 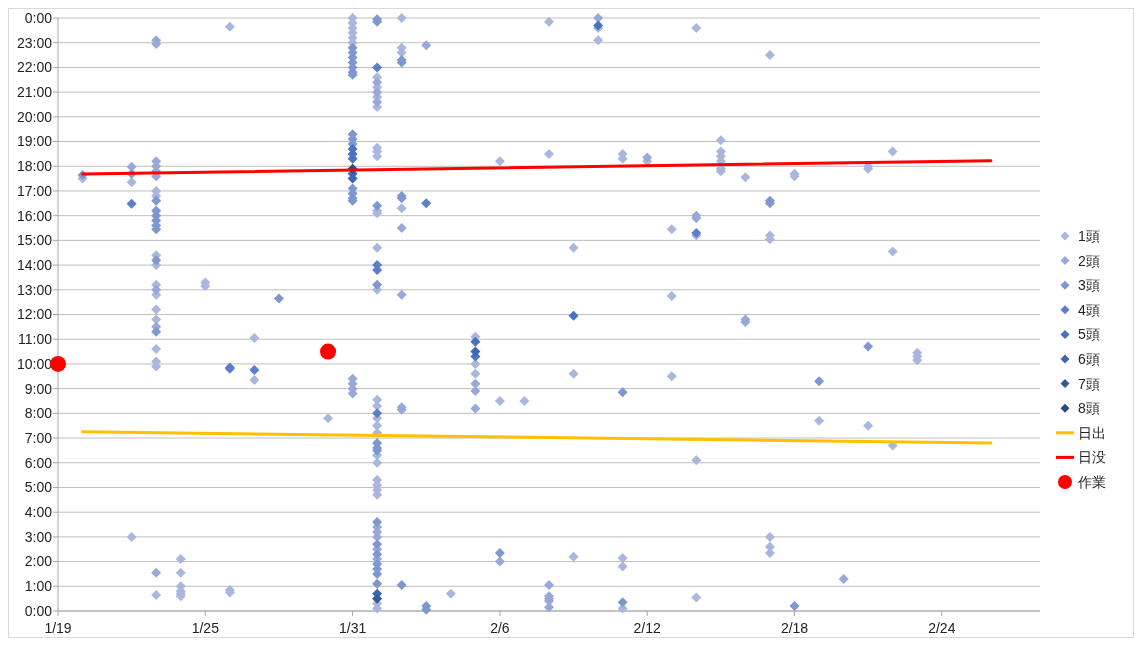 What do you see at coordinates (34, 264) in the screenshot?
I see `y-tick-label: 14:00` at bounding box center [34, 264].